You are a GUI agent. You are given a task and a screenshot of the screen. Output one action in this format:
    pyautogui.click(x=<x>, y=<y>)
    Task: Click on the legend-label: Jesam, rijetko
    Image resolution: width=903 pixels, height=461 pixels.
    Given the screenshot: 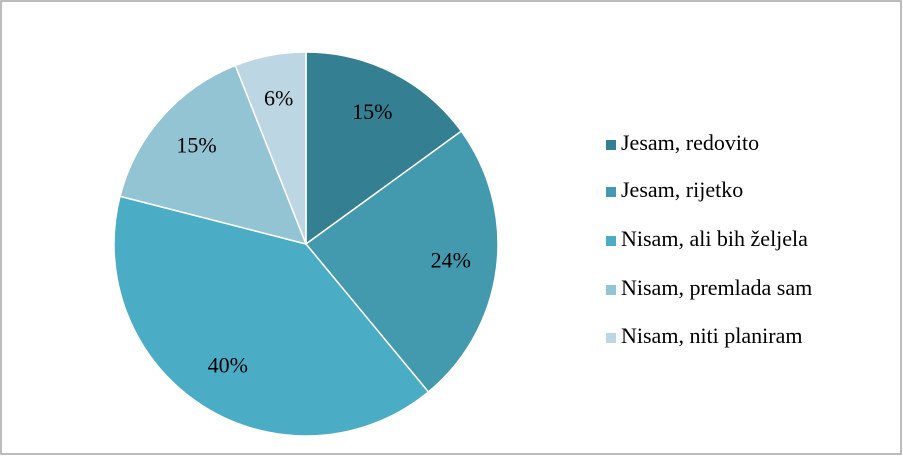 What is the action you would take?
    pyautogui.click(x=682, y=189)
    